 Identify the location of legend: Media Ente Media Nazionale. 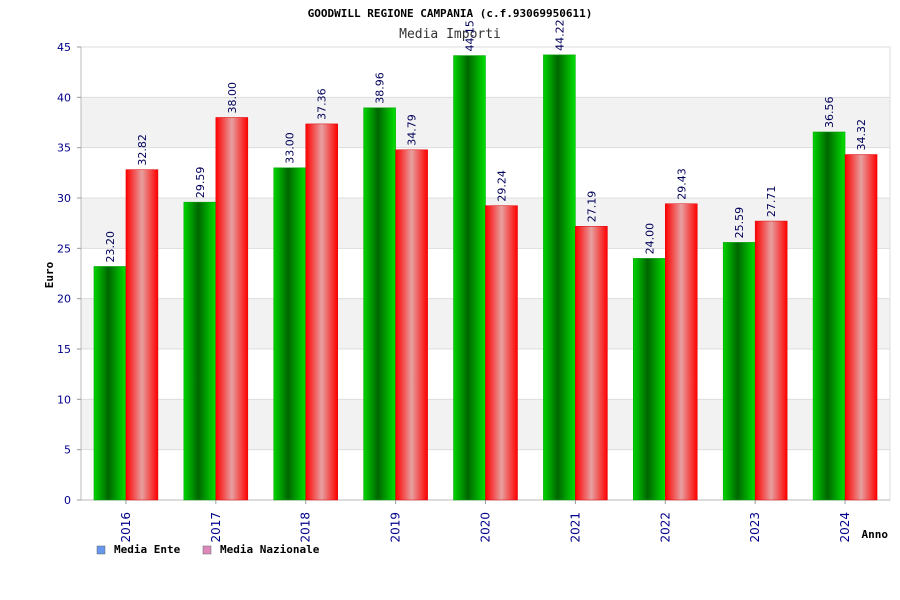
(208, 549).